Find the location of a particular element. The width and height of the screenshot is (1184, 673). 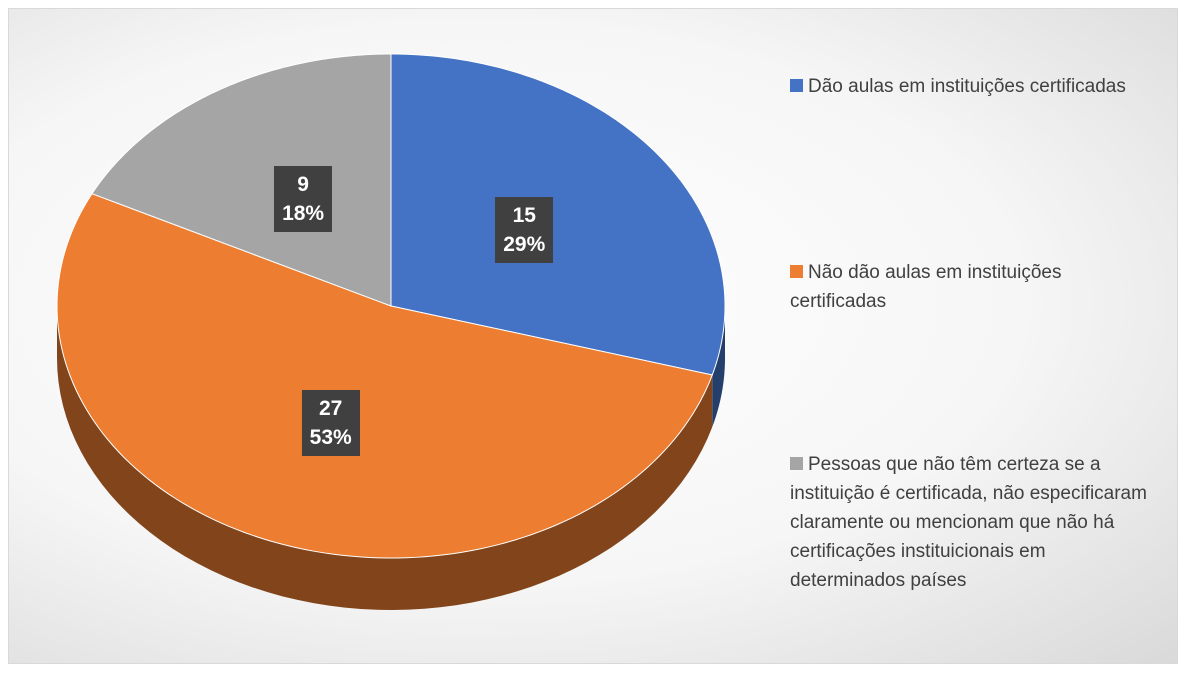

legend-entry: Dão aulas em instituições certificadas is located at coordinates (975, 86).